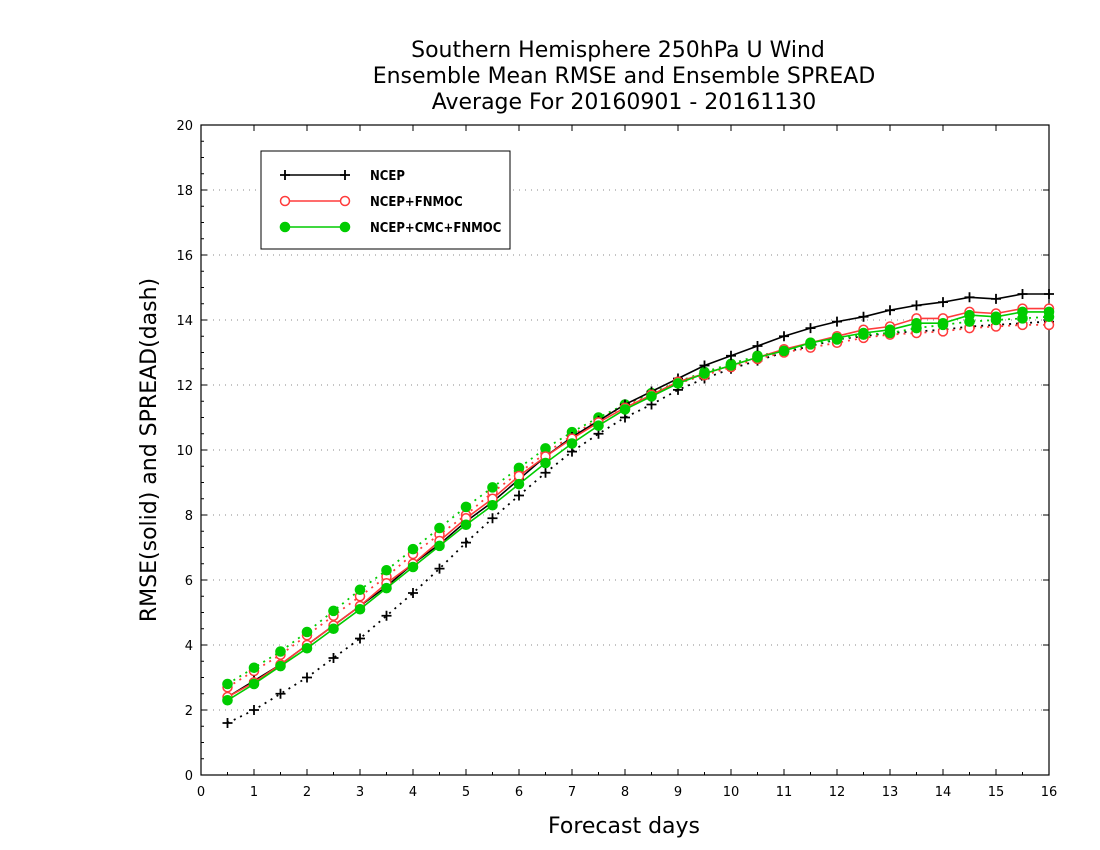 This screenshot has height=850, width=1100. What do you see at coordinates (184, 256) in the screenshot?
I see `y-tick-label: 16` at bounding box center [184, 256].